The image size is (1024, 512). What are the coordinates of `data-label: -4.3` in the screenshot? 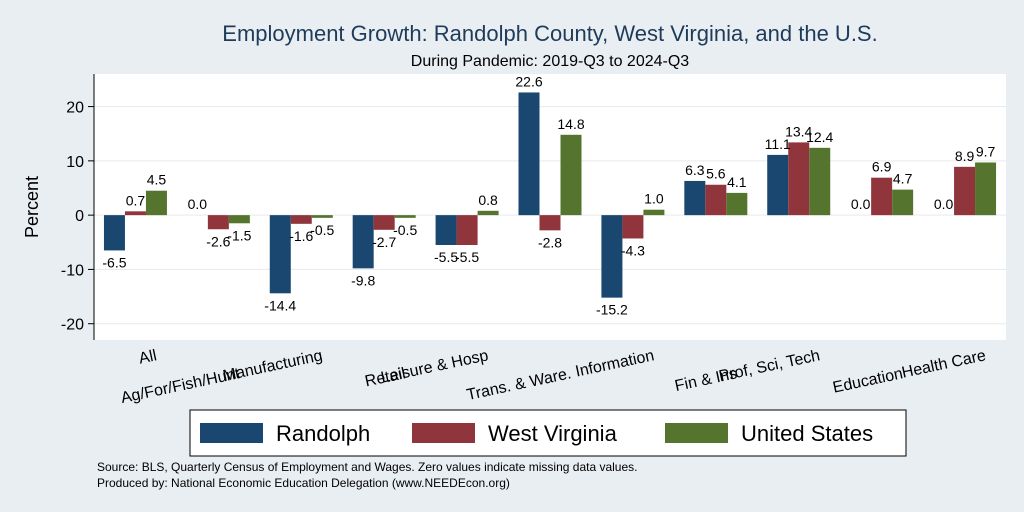 It's located at (633, 250).